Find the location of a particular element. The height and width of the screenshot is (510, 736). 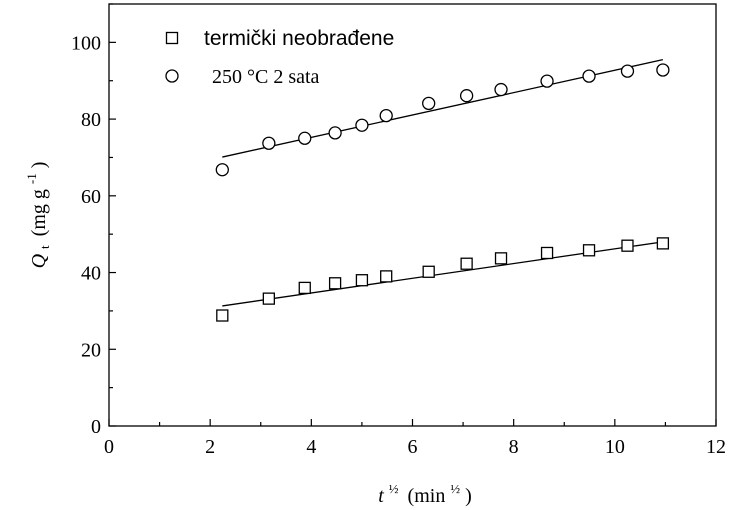

y-tick-label: 40 is located at coordinates (91, 274).